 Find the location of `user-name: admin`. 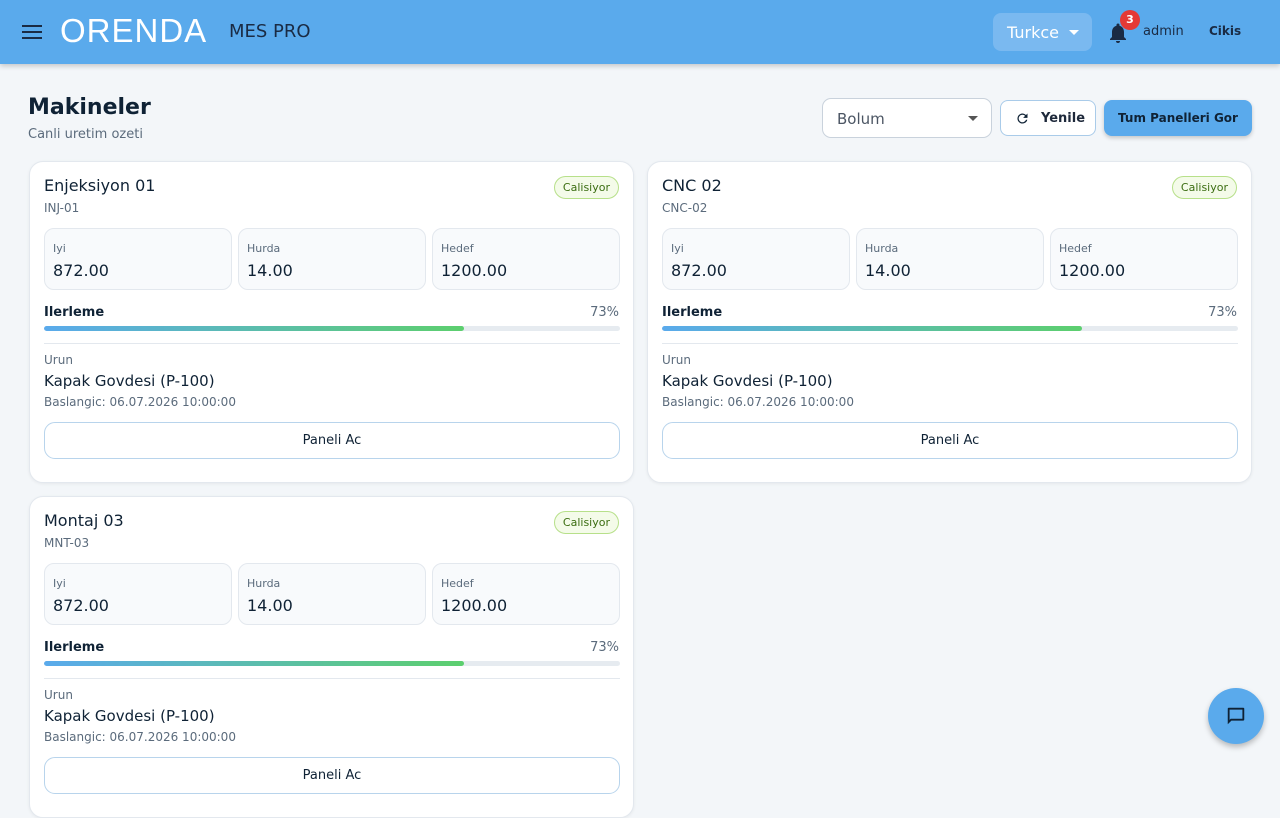

user-name: admin is located at coordinates (1163, 31).